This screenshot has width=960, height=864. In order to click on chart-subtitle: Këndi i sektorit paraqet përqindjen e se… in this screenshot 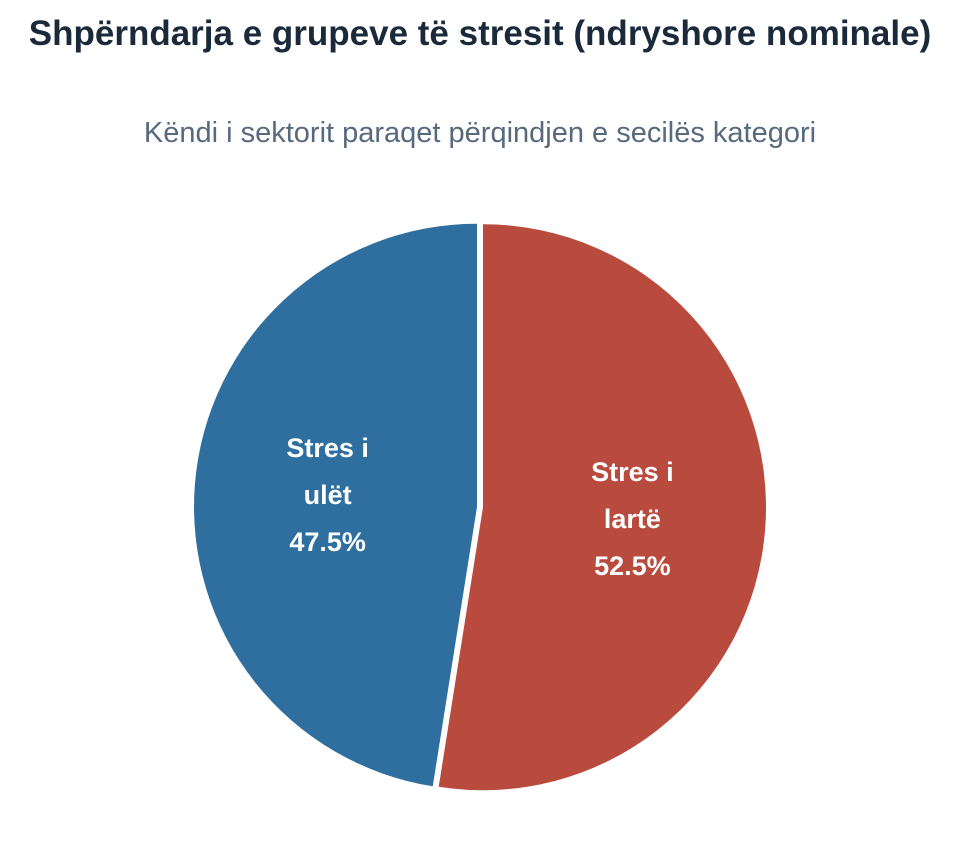, I will do `click(480, 133)`.